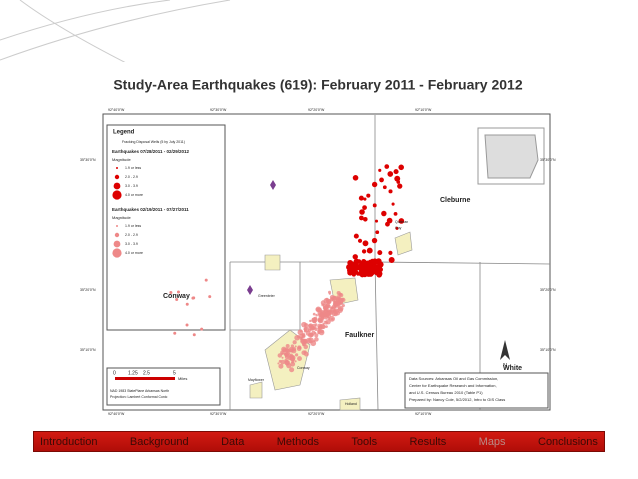 The image size is (638, 479). Describe the element at coordinates (159, 441) in the screenshot. I see `nav-item: Background` at that location.